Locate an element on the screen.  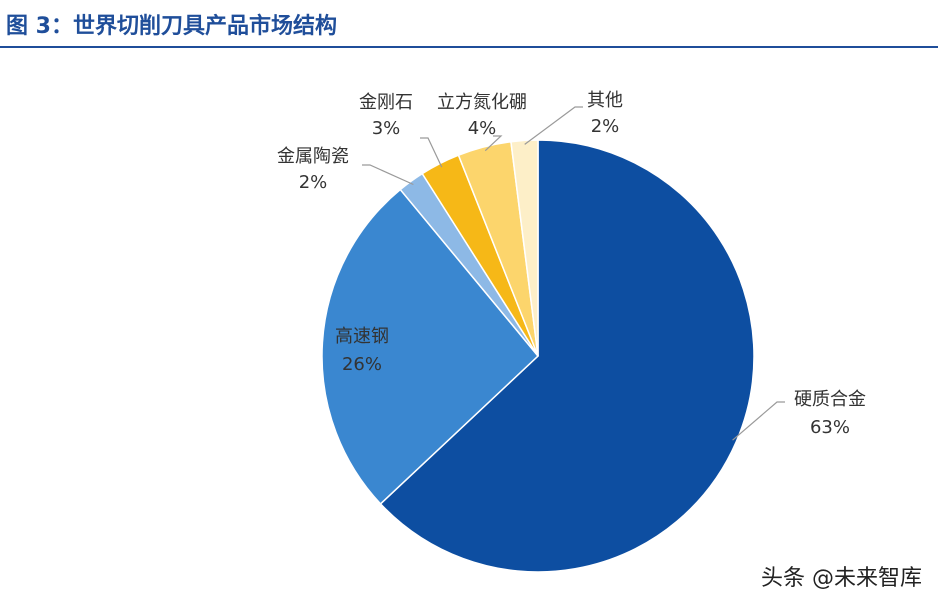
slice-name-label: 高速钢 is located at coordinates (362, 336).